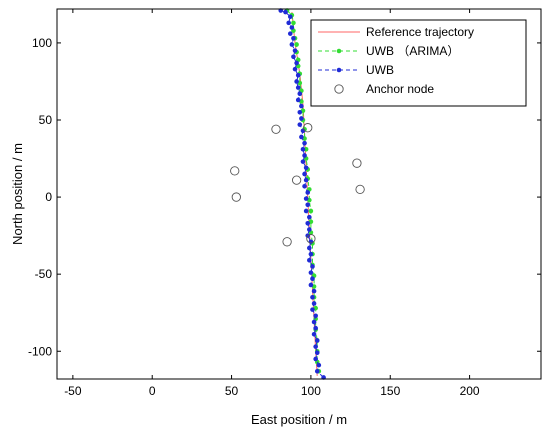 The image size is (550, 434). I want to click on x-axis-label: East position / m, so click(299, 419).